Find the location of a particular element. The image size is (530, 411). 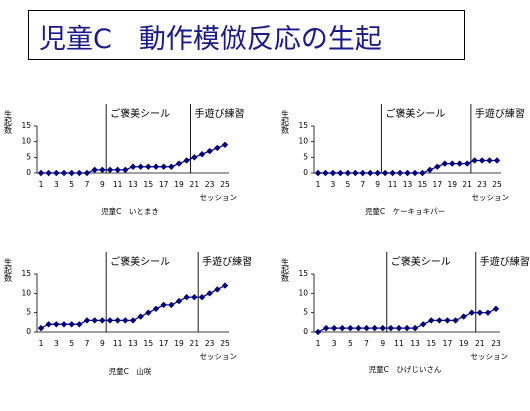

title-box: 児童C 動作模倣反応の生起 is located at coordinates (246, 35).